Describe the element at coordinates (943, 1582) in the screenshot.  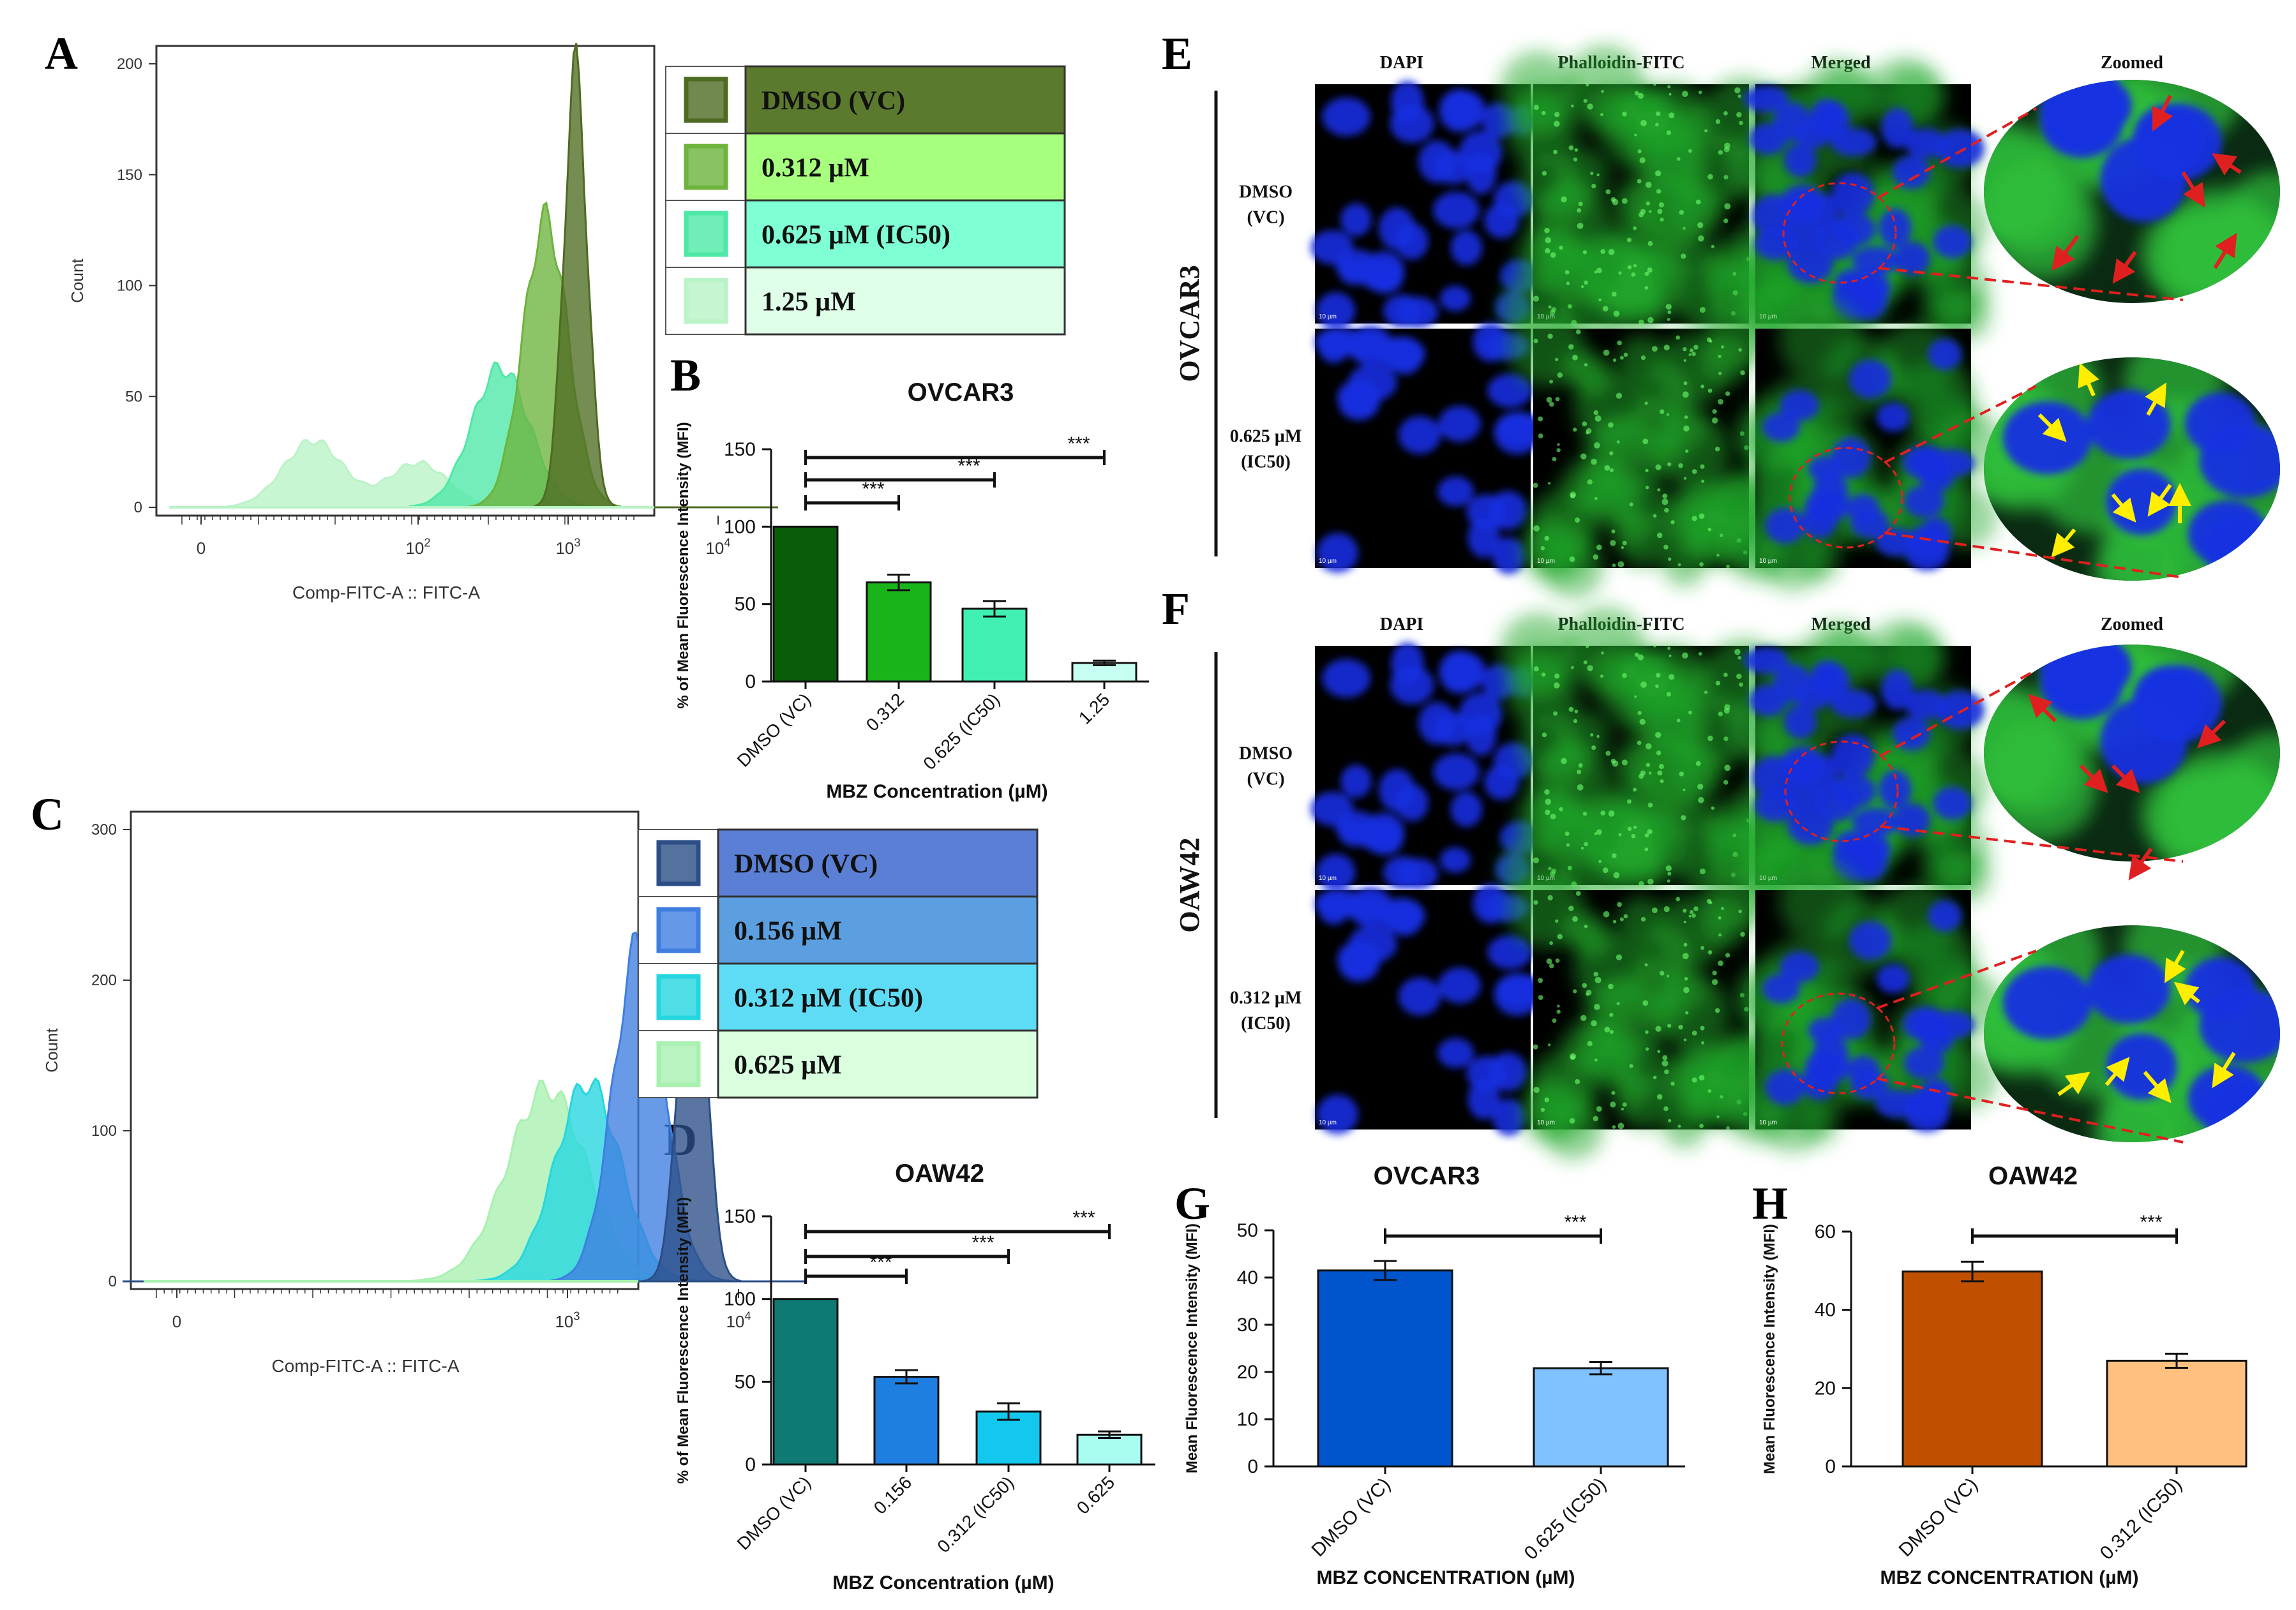
I see `x-axis-label: MBZ Concentration (µM)` at that location.